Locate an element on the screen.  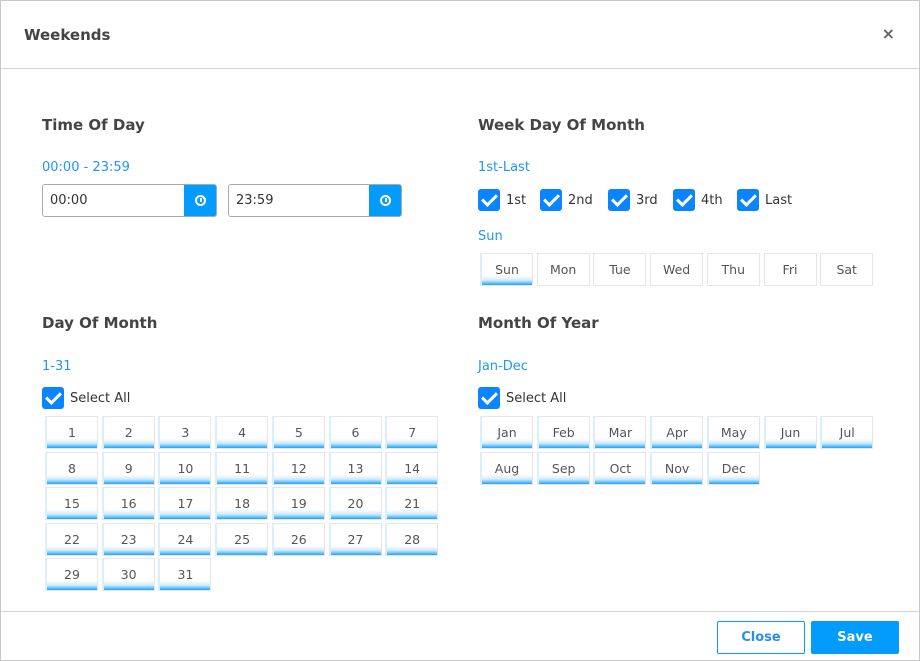
end-time-field is located at coordinates (315, 200).